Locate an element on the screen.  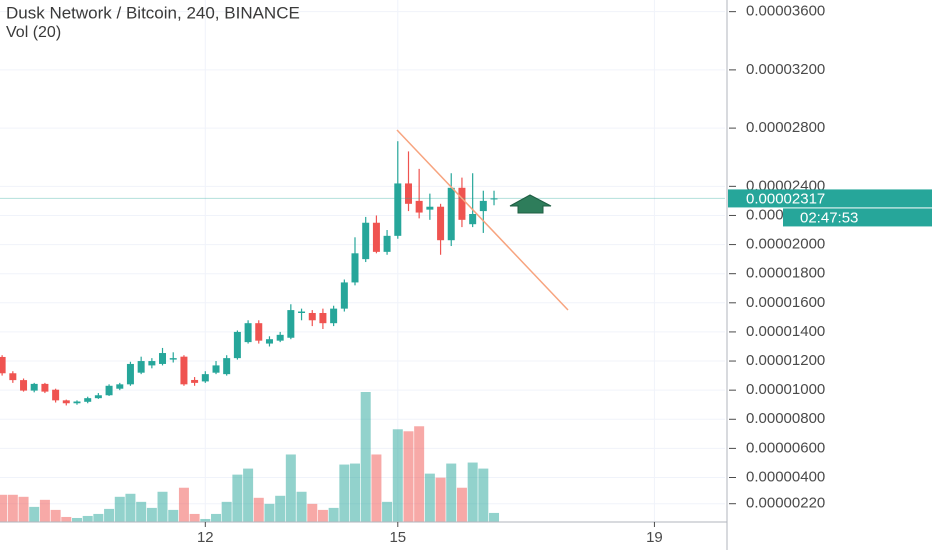
x-tick-label: 19 is located at coordinates (654, 537).